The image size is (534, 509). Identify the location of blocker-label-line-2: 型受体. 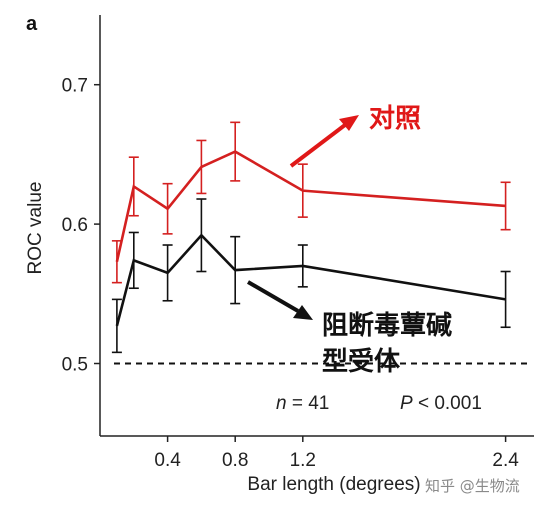
(361, 361).